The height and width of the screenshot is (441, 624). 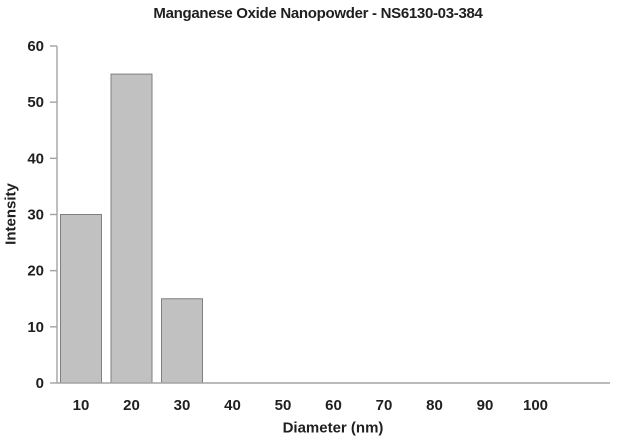 What do you see at coordinates (283, 405) in the screenshot?
I see `x-tick-label: 50` at bounding box center [283, 405].